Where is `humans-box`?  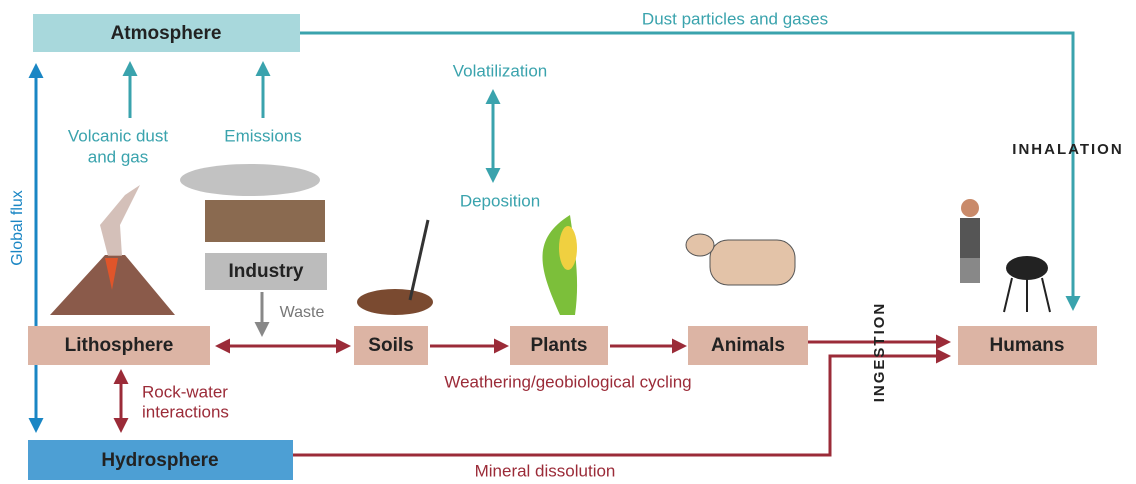
humans-box is located at coordinates (1027, 345).